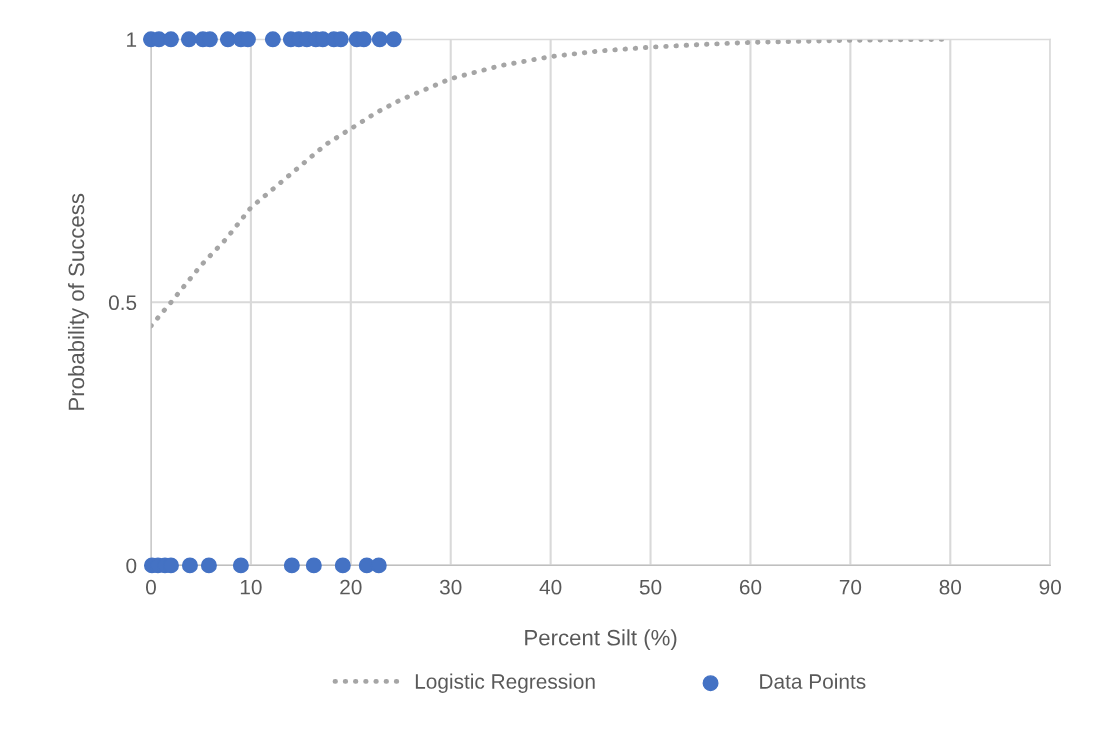 Image resolution: width=1102 pixels, height=741 pixels. I want to click on y-tick-label: 1, so click(132, 39).